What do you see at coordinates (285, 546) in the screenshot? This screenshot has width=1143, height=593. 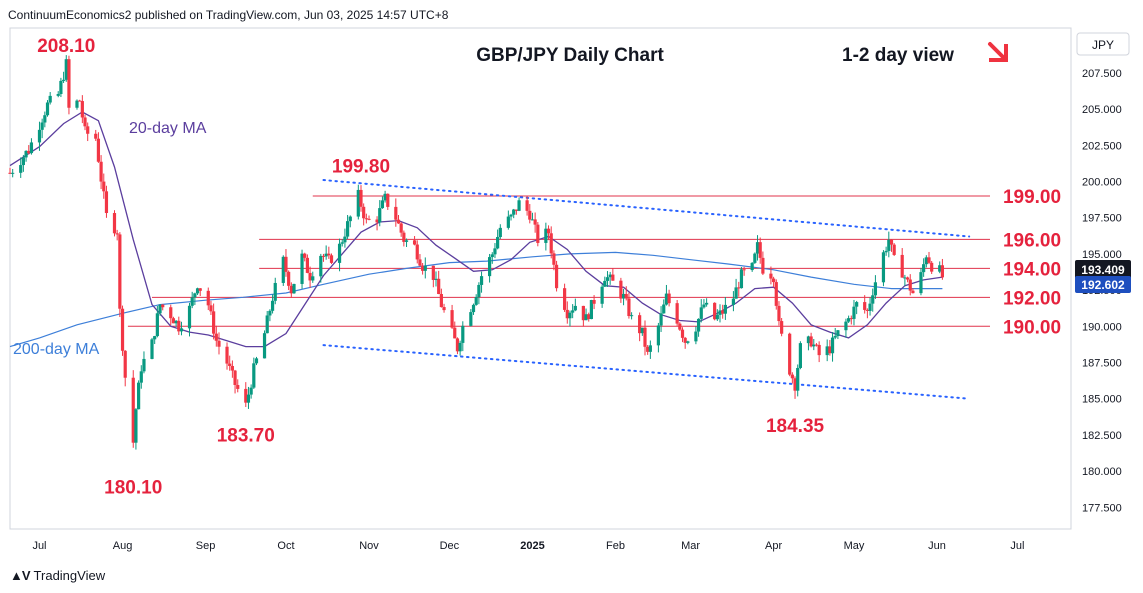 I see `x-tick-label: Oct` at bounding box center [285, 546].